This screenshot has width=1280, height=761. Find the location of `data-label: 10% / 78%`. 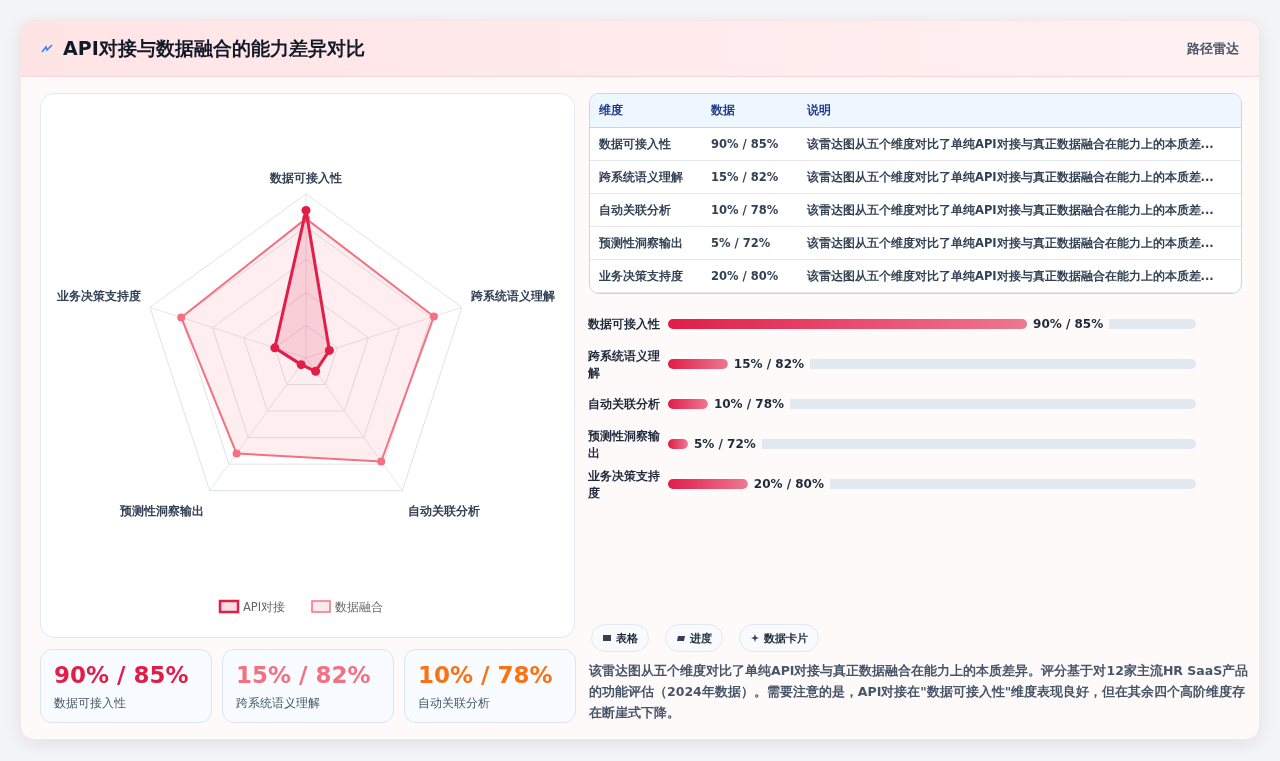

data-label: 10% / 78% is located at coordinates (749, 404).